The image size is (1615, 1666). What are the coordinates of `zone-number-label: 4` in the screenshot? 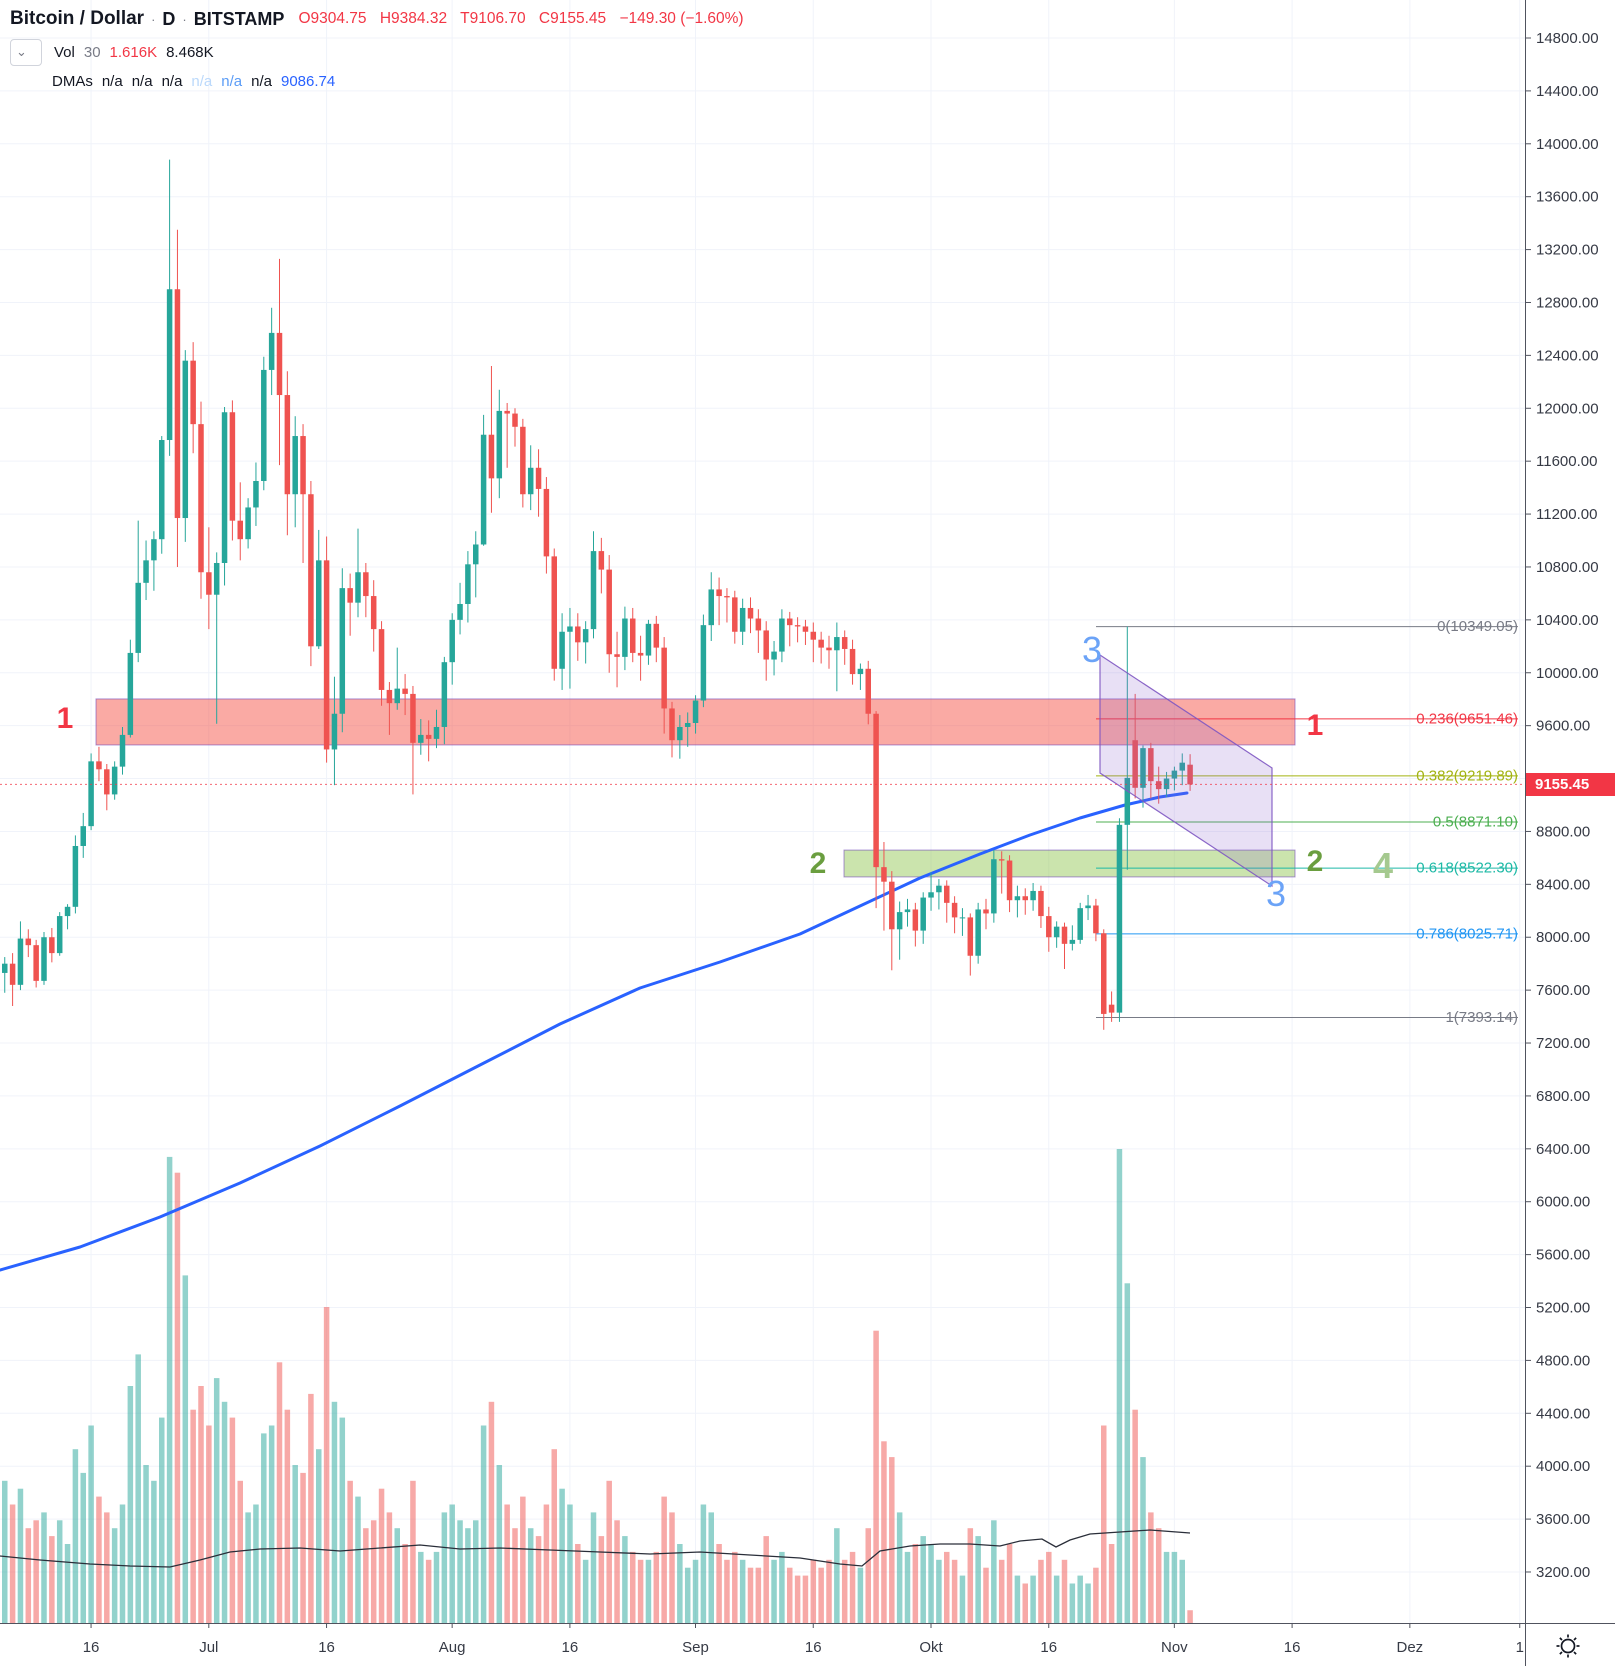 It's located at (1383, 865).